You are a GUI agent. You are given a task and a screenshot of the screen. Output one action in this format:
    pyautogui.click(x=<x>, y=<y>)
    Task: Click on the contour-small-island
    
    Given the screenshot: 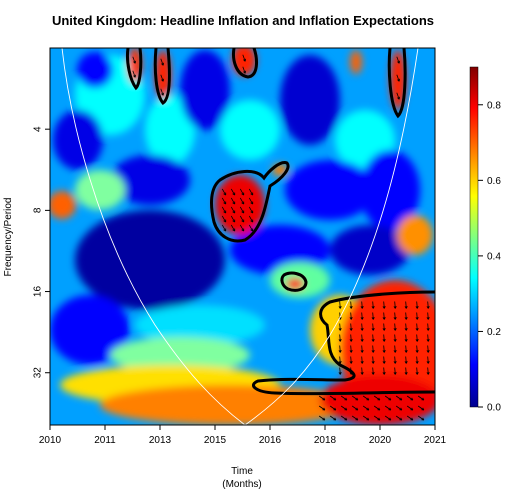 What is the action you would take?
    pyautogui.click(x=294, y=281)
    